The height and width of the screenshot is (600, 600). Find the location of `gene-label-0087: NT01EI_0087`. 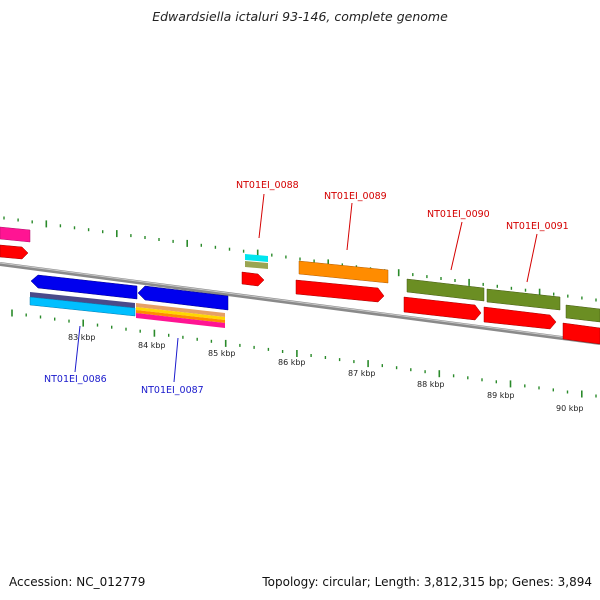

gene-label-0087: NT01EI_0087 is located at coordinates (172, 390).